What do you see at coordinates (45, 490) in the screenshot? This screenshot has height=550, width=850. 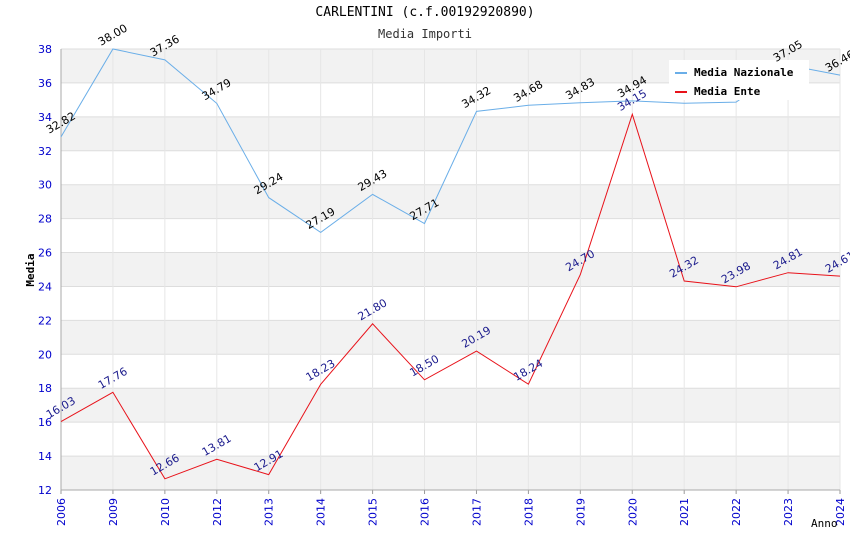 I see `y-tick-label: 12` at bounding box center [45, 490].